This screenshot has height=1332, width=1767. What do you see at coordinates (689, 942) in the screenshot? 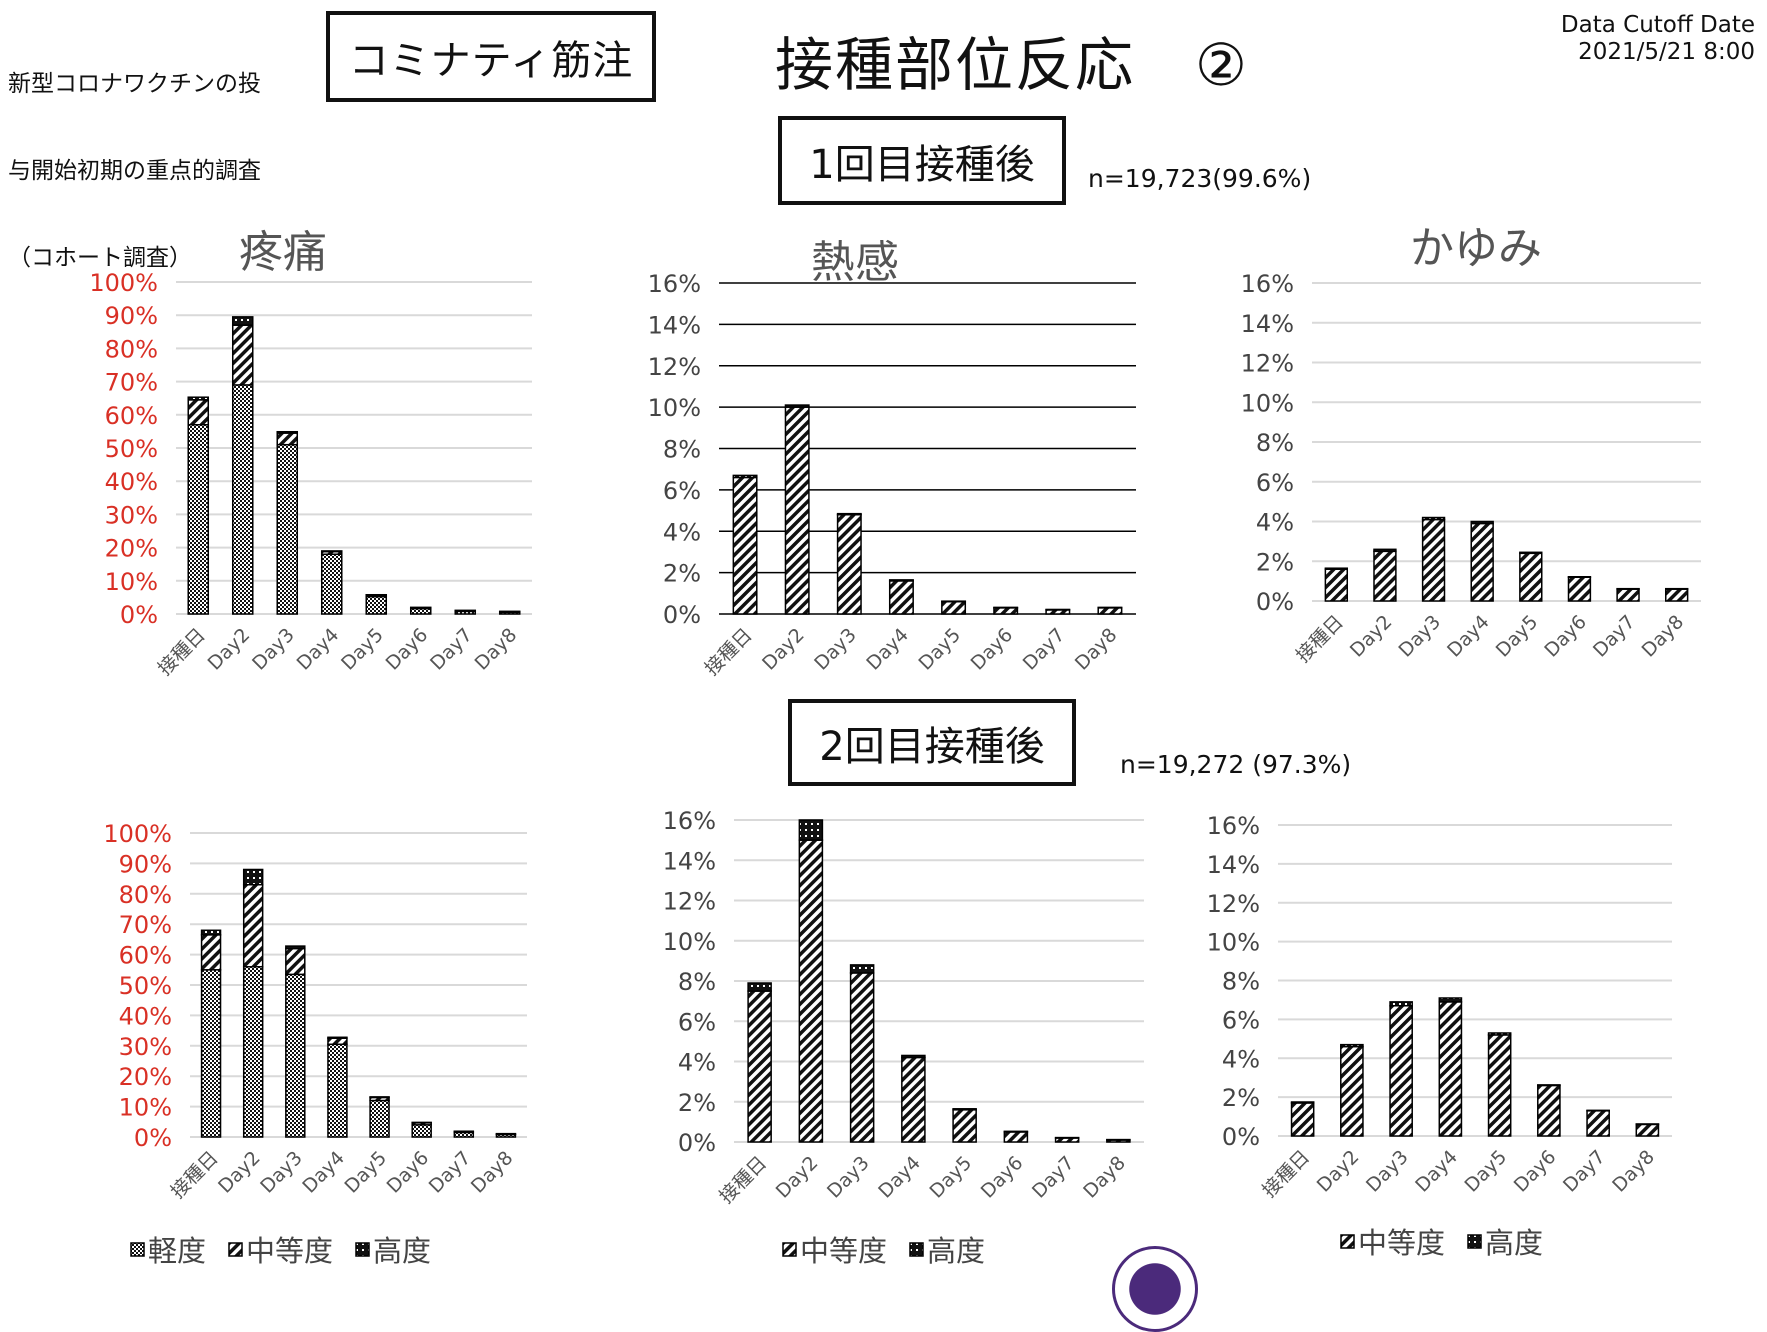
I see `y-tick-label: 10%` at bounding box center [689, 942].